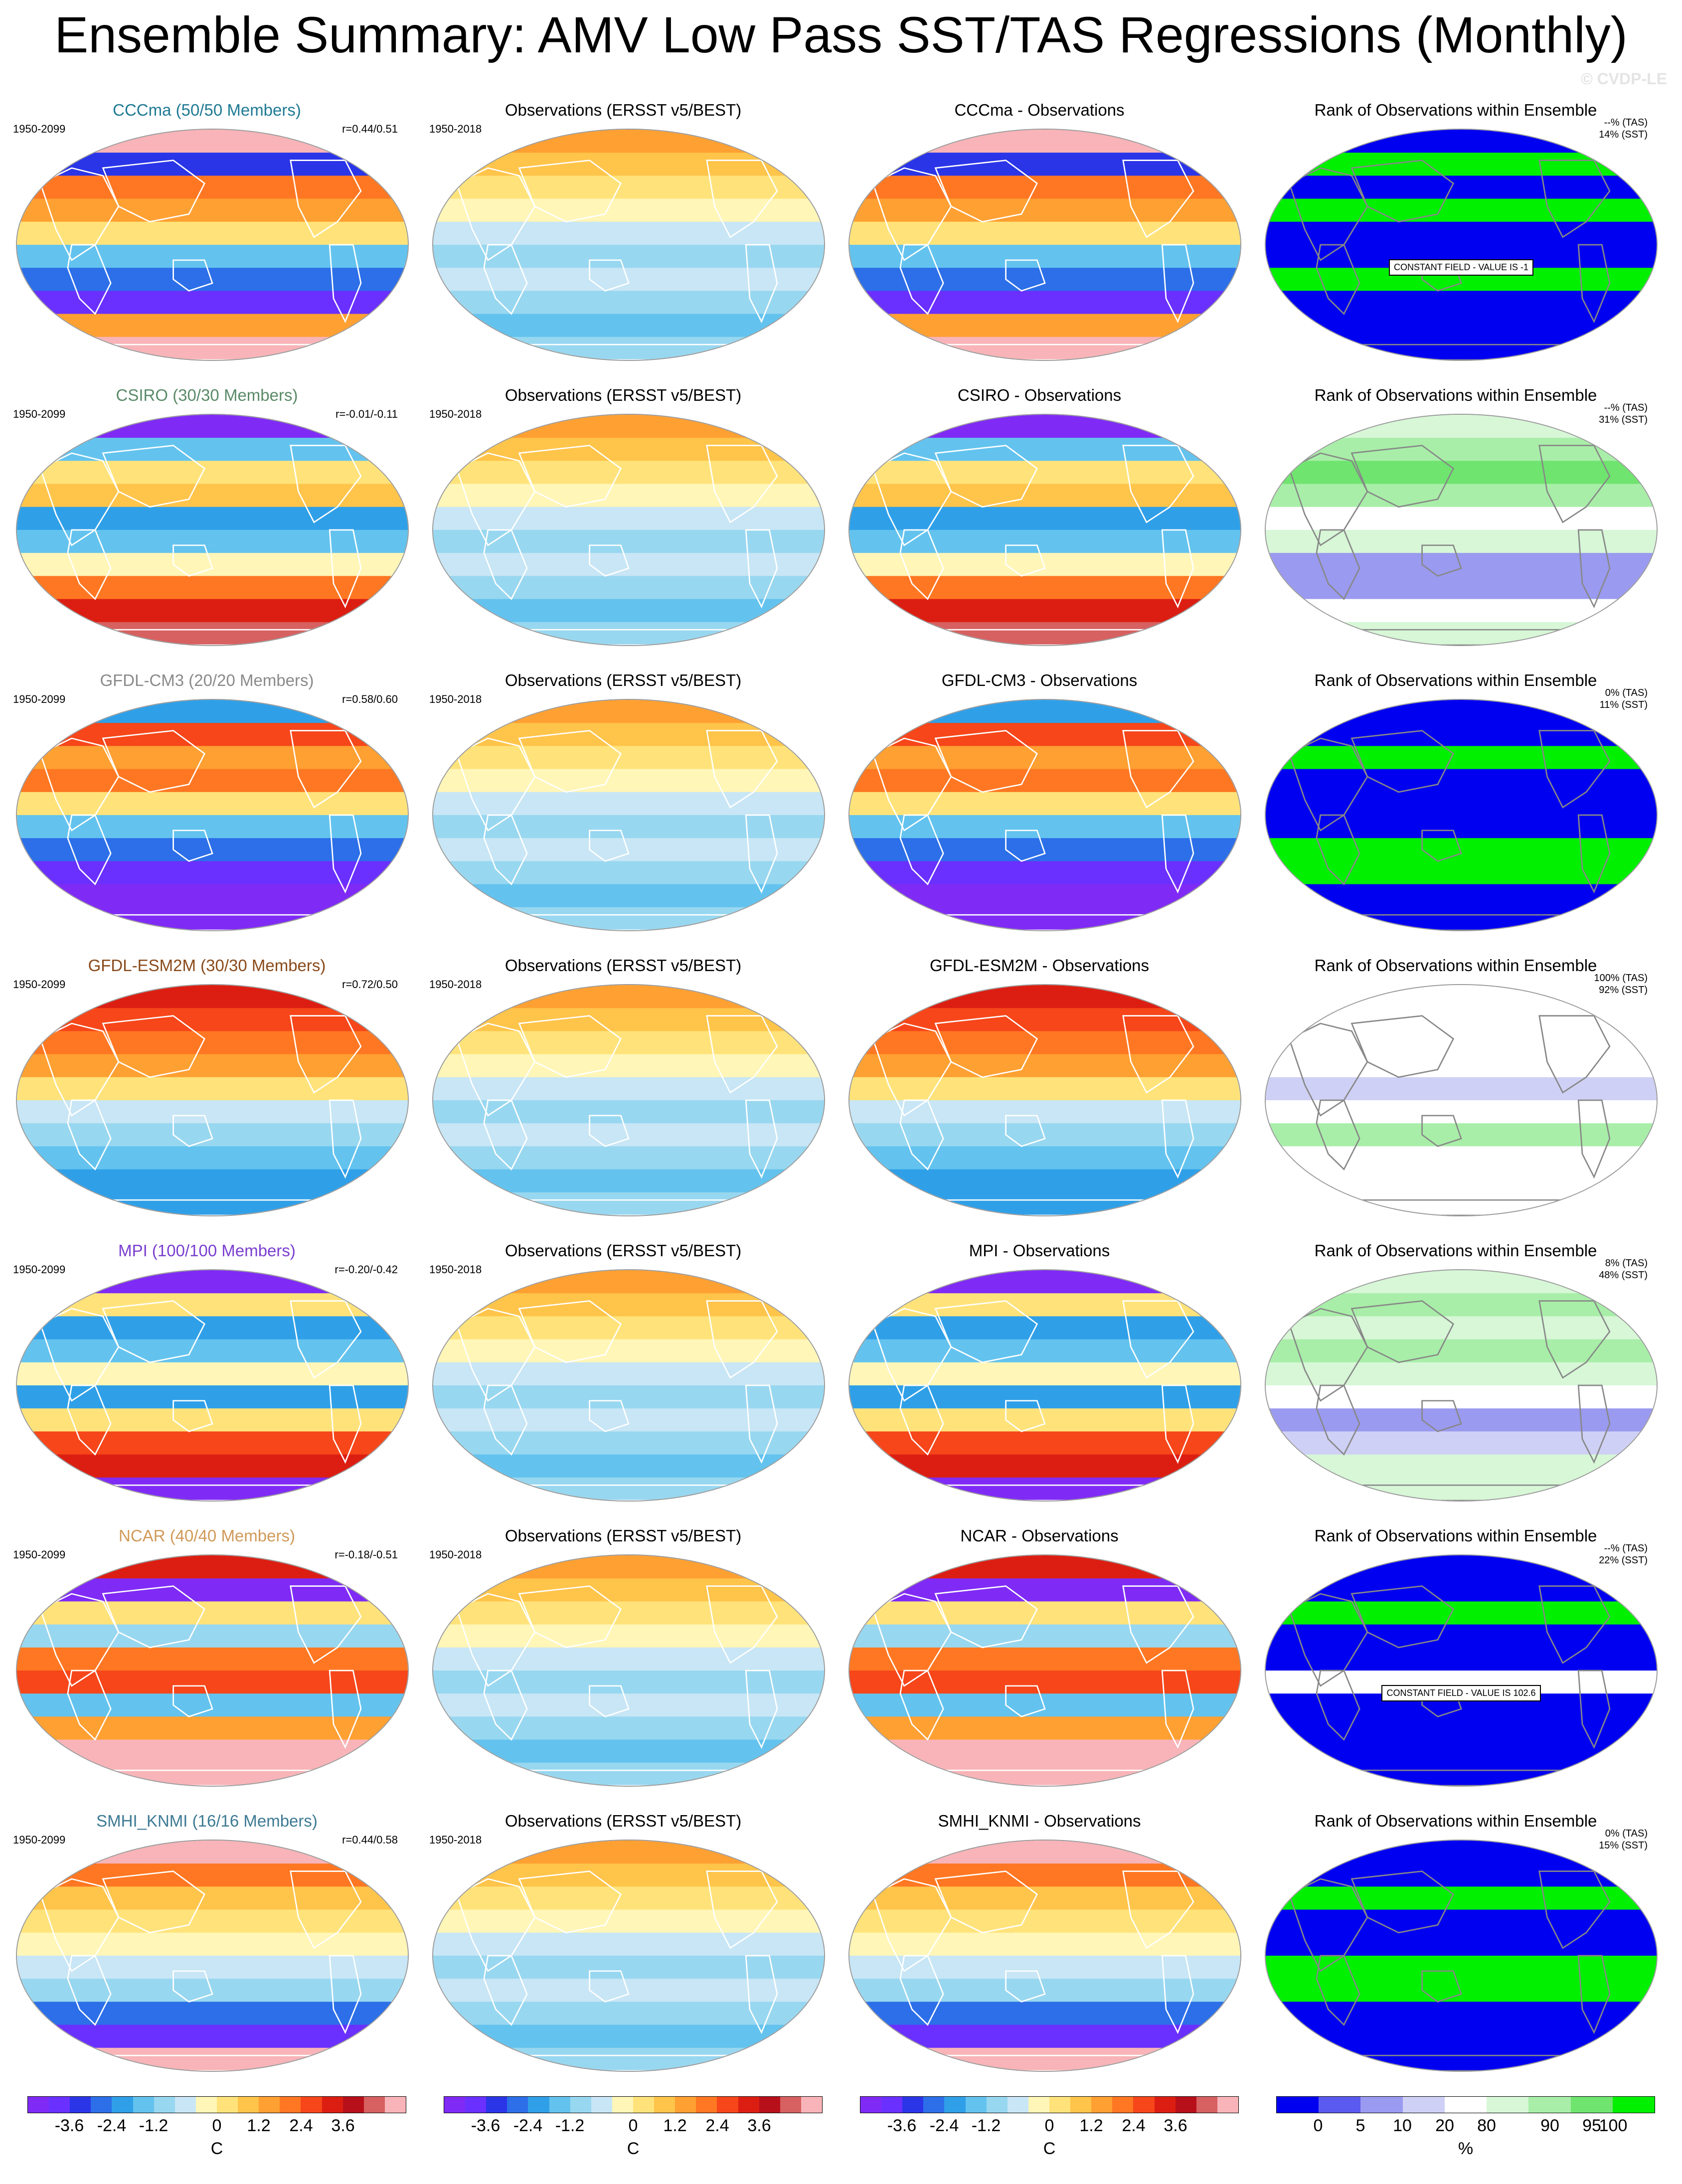  What do you see at coordinates (1624, 699) in the screenshot?
I see `rank-percent-labels: 0% (TAS) 11% (SST)` at bounding box center [1624, 699].